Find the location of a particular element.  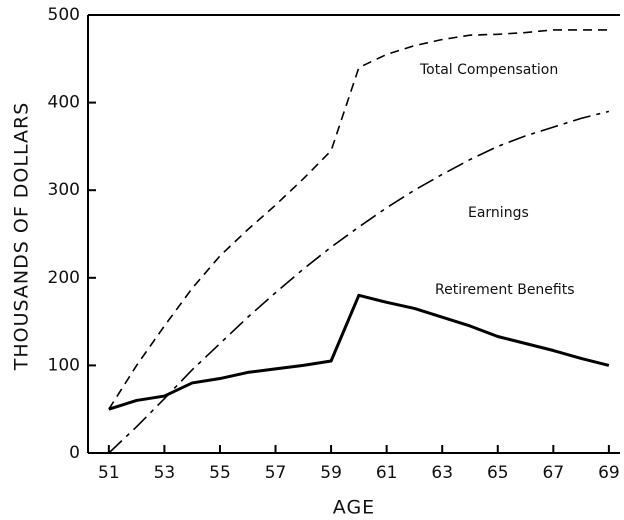

y-tick-label: 500 is located at coordinates (64, 15).